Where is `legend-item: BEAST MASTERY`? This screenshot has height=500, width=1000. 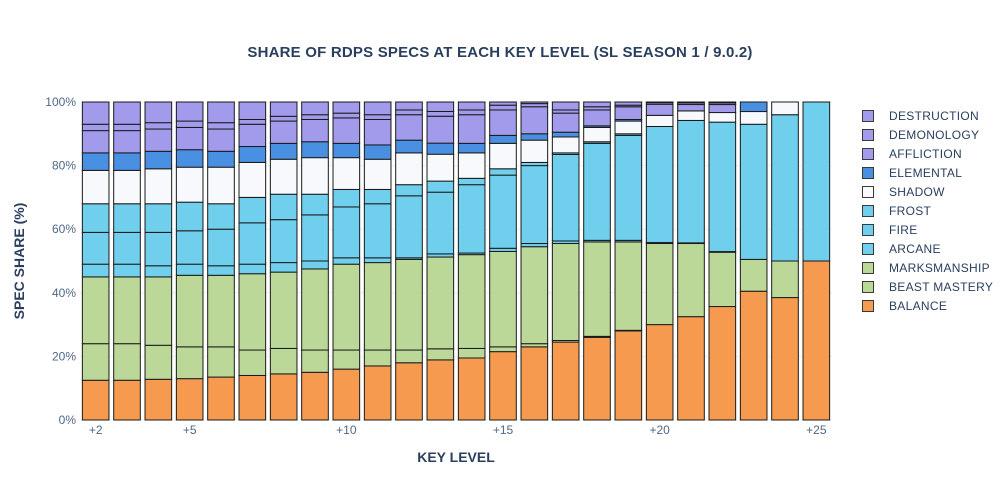 legend-item: BEAST MASTERY is located at coordinates (927, 286).